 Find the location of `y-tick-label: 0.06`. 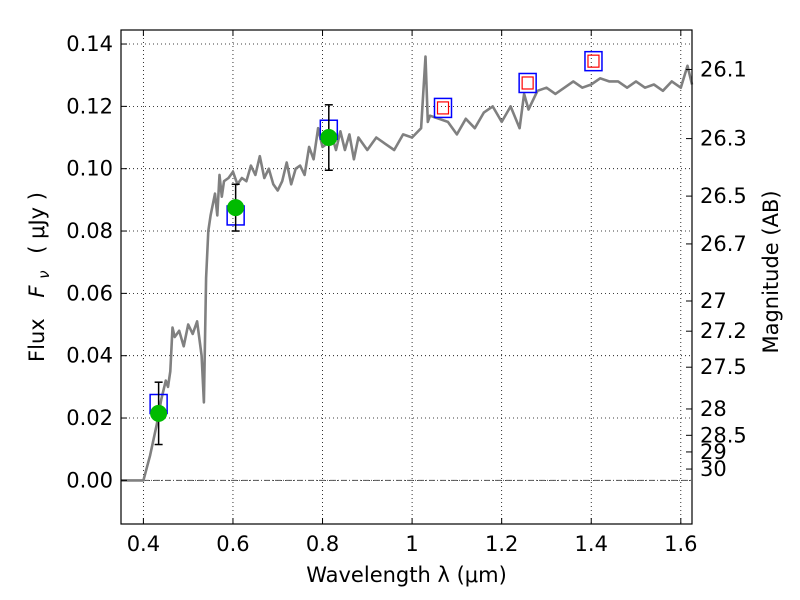

y-tick-label: 0.06 is located at coordinates (89, 293).